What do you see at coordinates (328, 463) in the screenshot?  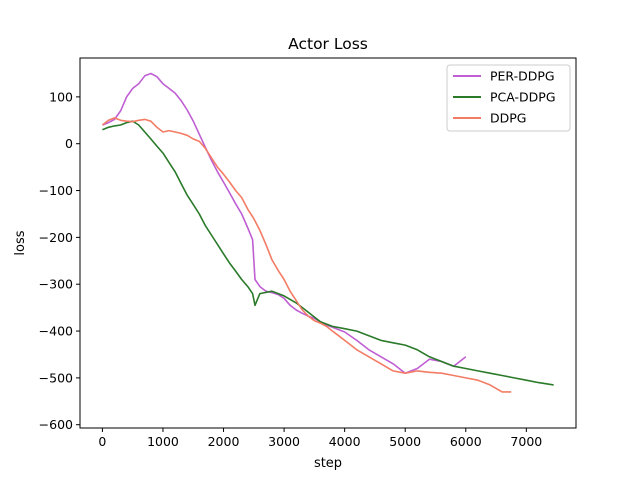 I see `x-axis-title: step` at bounding box center [328, 463].